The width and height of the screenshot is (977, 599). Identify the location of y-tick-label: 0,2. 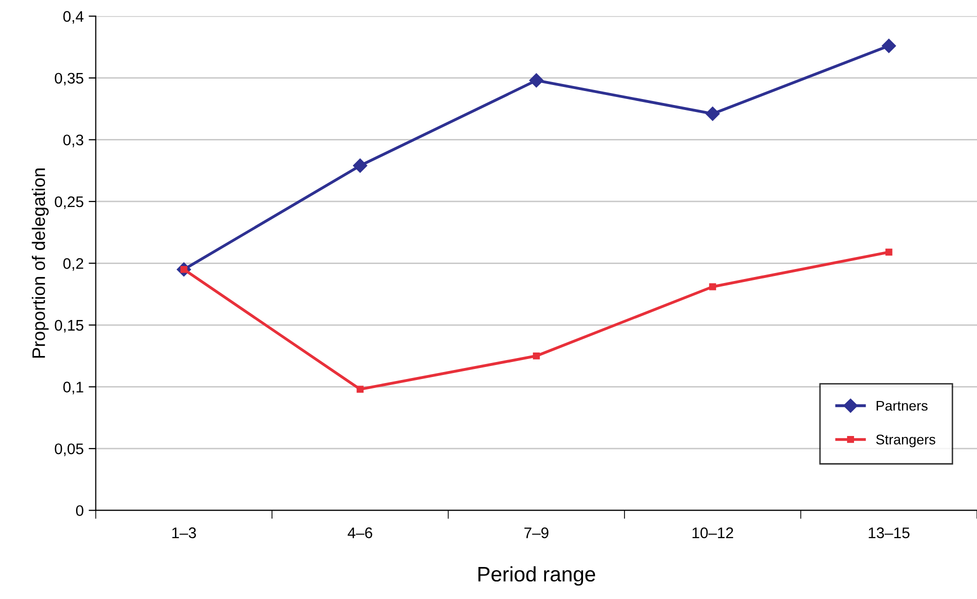
(73, 264).